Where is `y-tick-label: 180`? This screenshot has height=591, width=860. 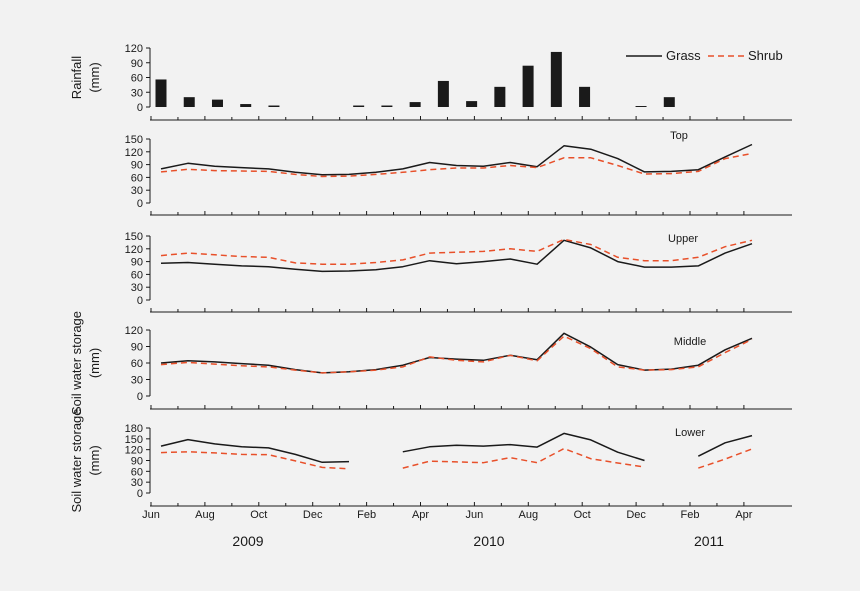 y-tick-label: 180 is located at coordinates (134, 429).